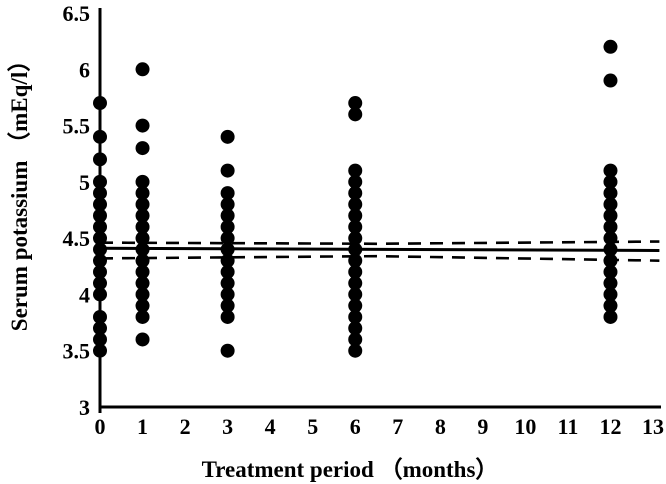 The height and width of the screenshot is (484, 666). Describe the element at coordinates (525, 426) in the screenshot. I see `x-tick-label: 10` at that location.